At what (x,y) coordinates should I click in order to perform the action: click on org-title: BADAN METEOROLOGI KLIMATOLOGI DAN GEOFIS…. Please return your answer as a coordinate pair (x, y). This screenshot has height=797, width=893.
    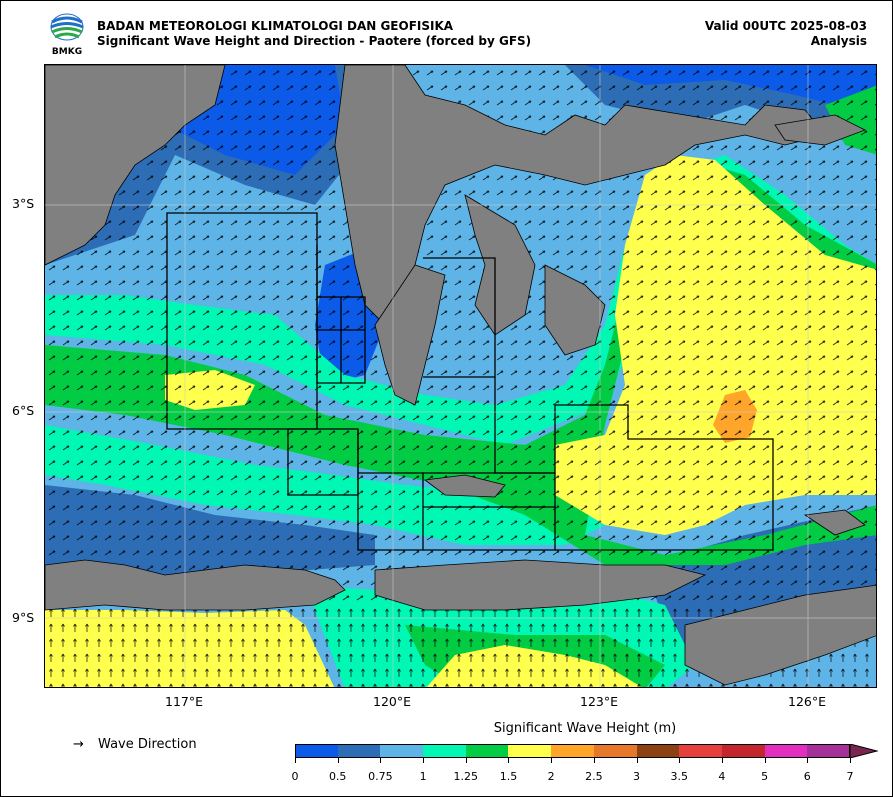
    Looking at the image, I should click on (275, 26).